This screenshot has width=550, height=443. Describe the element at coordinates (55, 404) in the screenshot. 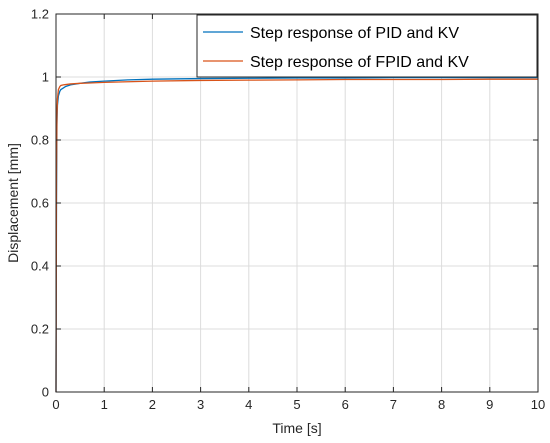

I see `x-tick-label: 0` at that location.